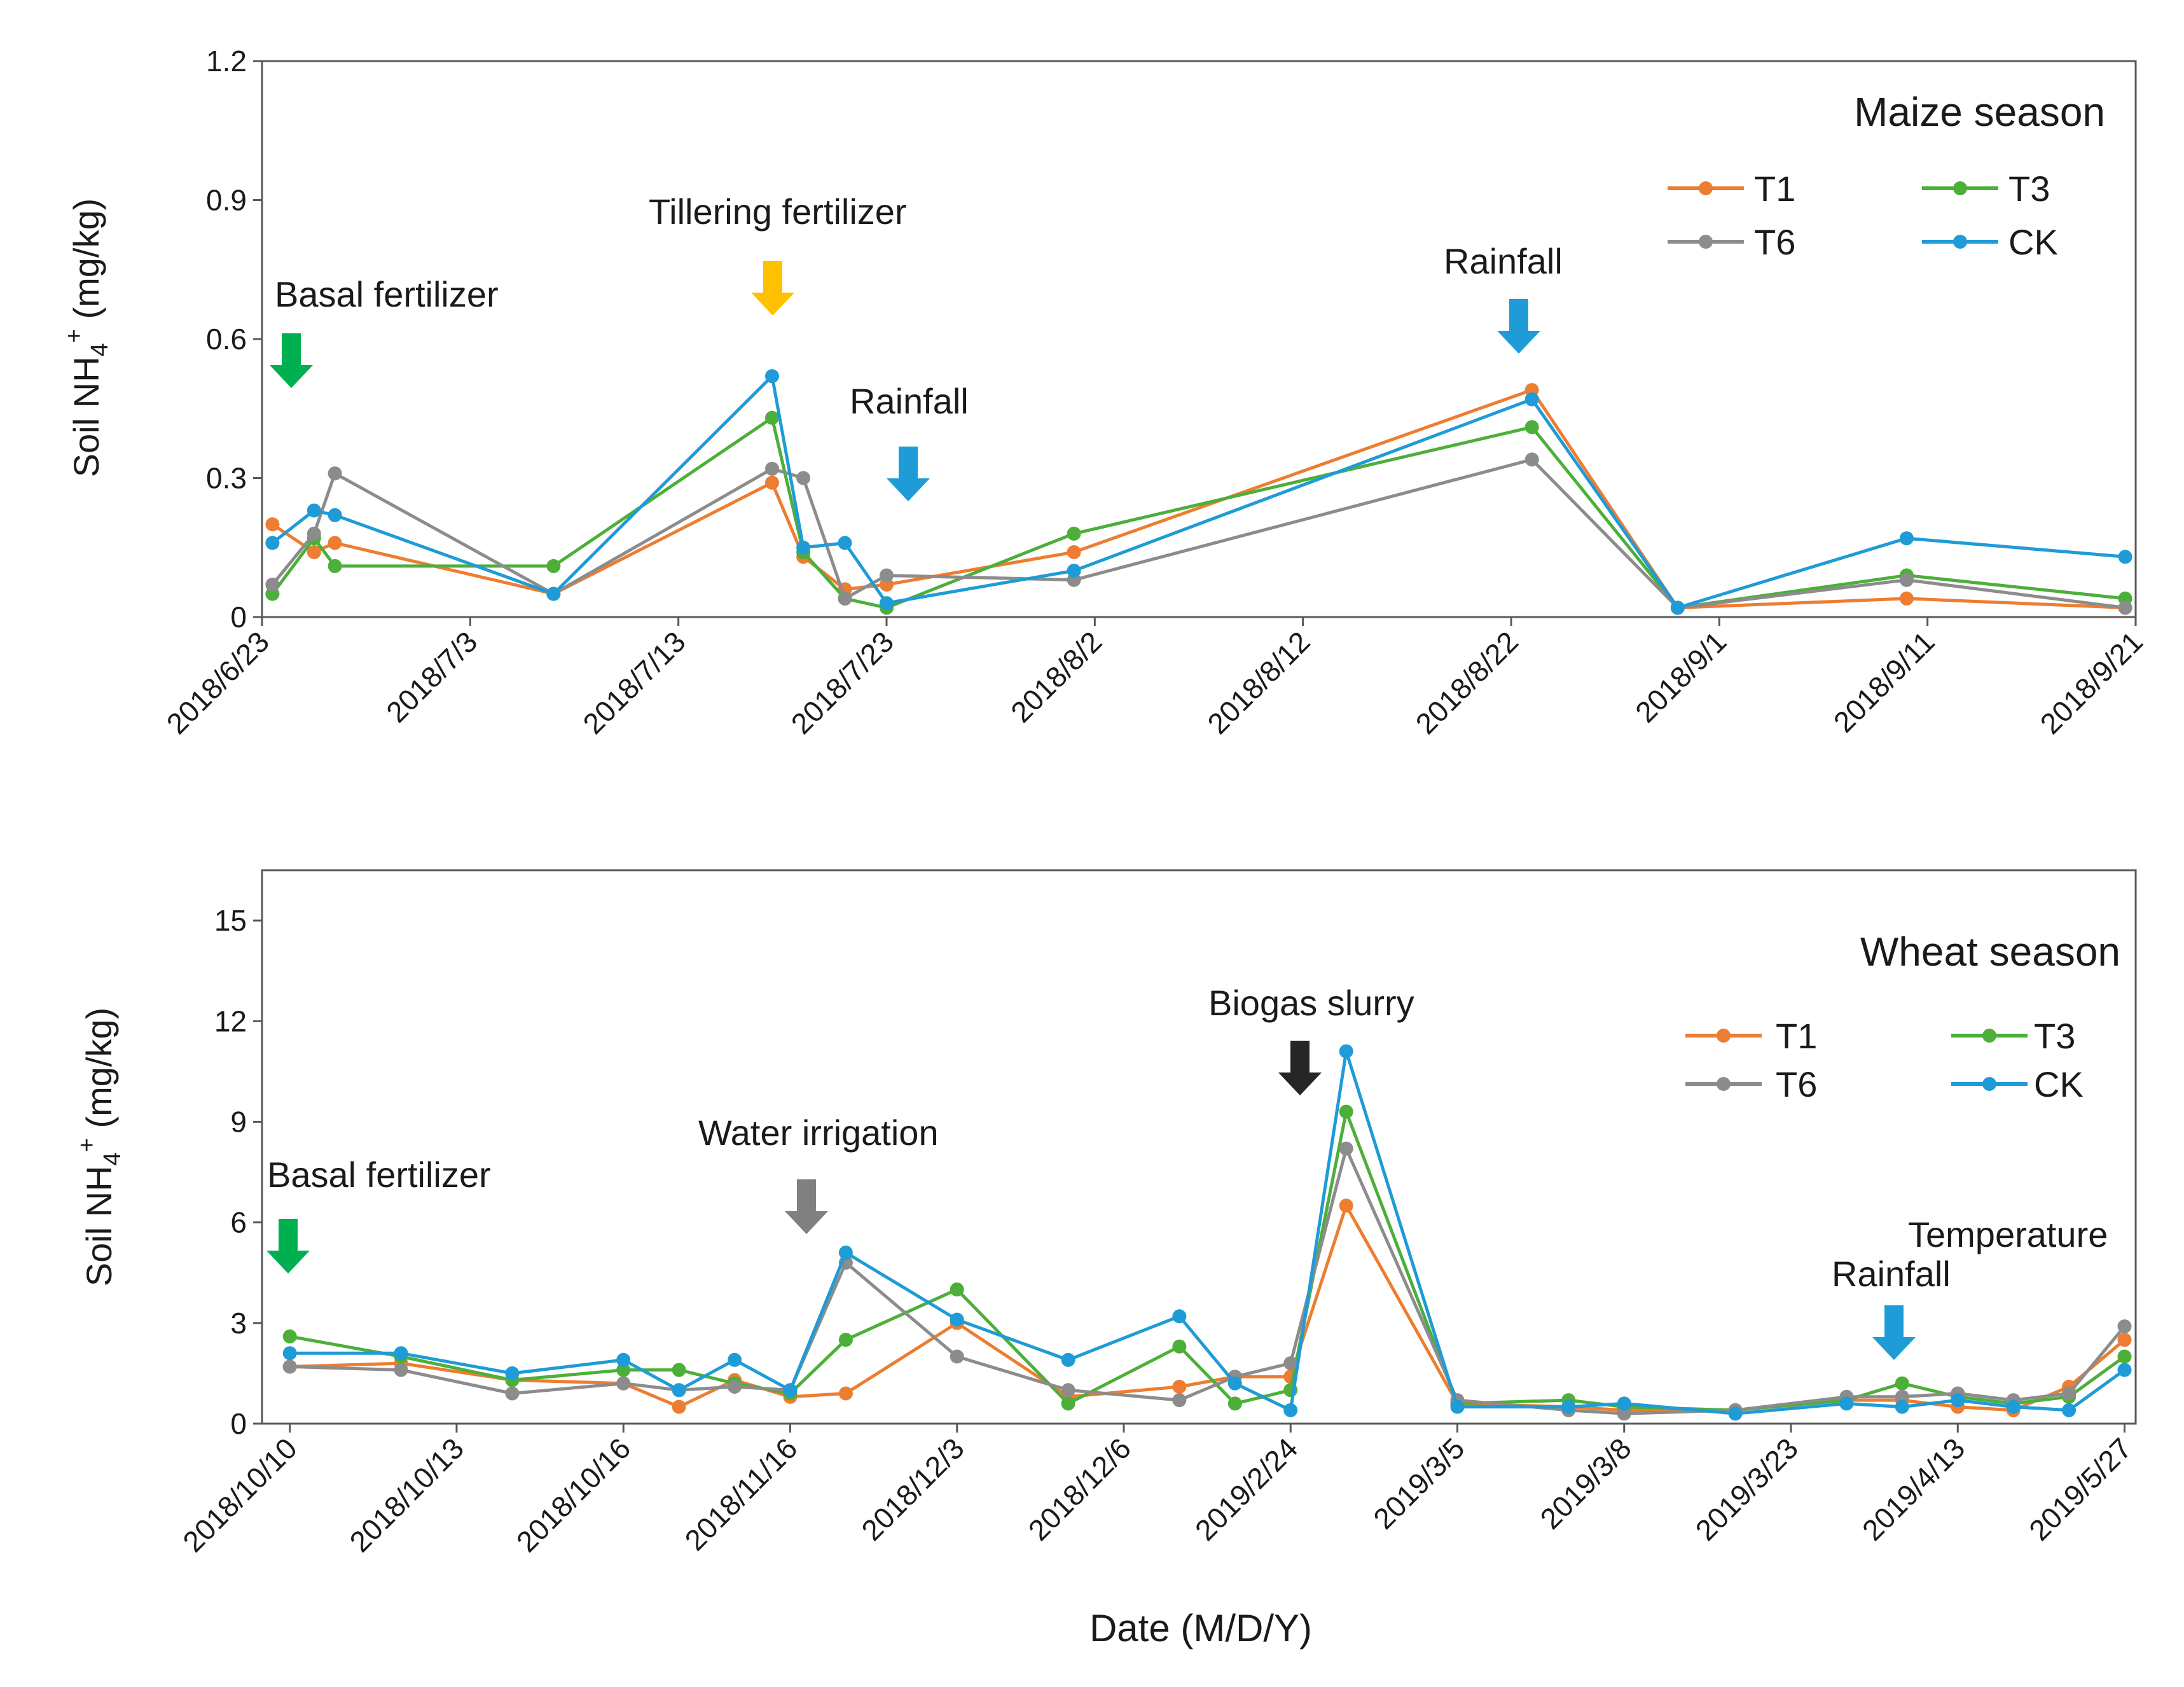 The height and width of the screenshot is (1687, 2184). I want to click on wheat-xtick-label: 2018/10/13, so click(406, 1495).